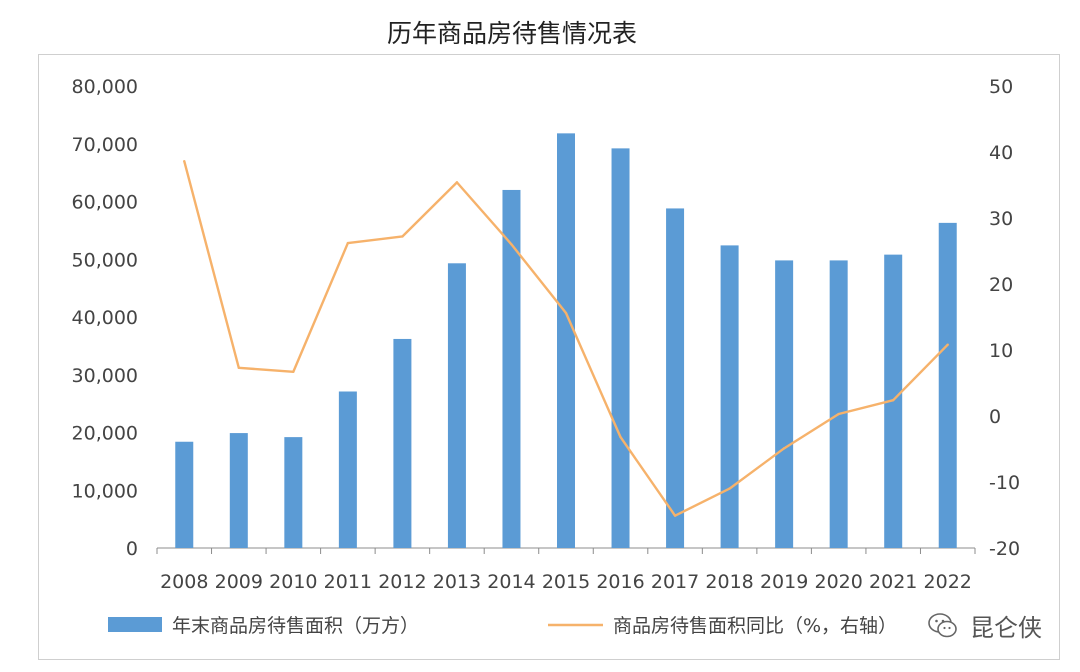 This screenshot has width=1080, height=672. Describe the element at coordinates (1001, 87) in the screenshot. I see `y-right-tick-label: 50` at that location.